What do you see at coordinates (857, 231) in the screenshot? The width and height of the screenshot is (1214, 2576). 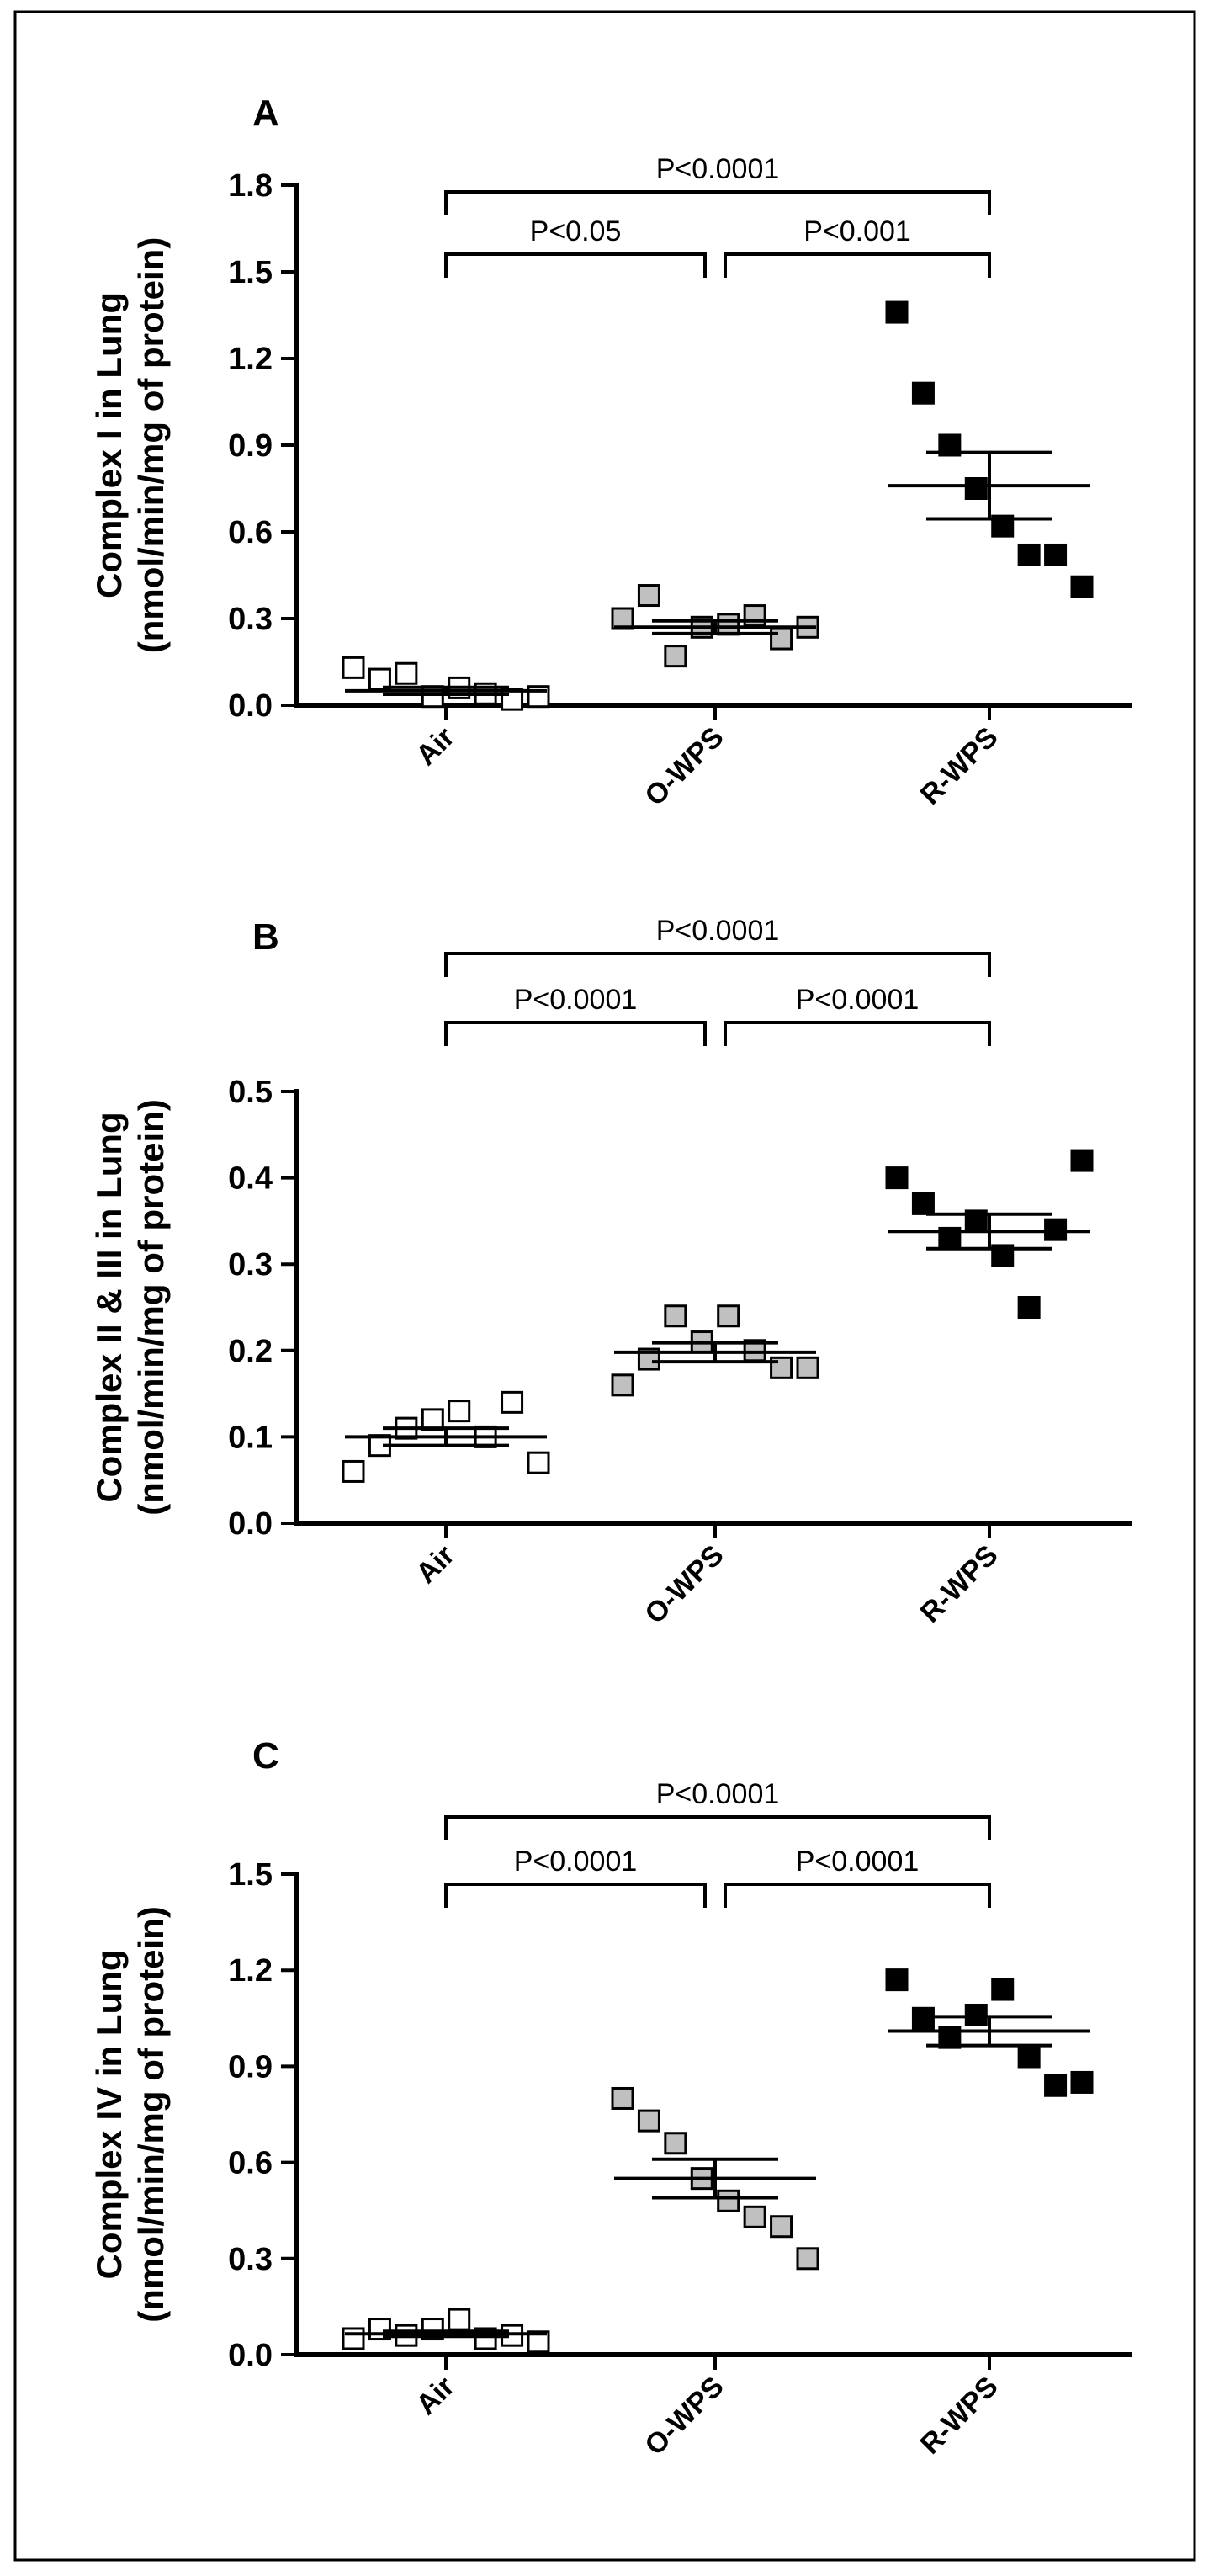 I see `p-value-label: P<0.001` at bounding box center [857, 231].